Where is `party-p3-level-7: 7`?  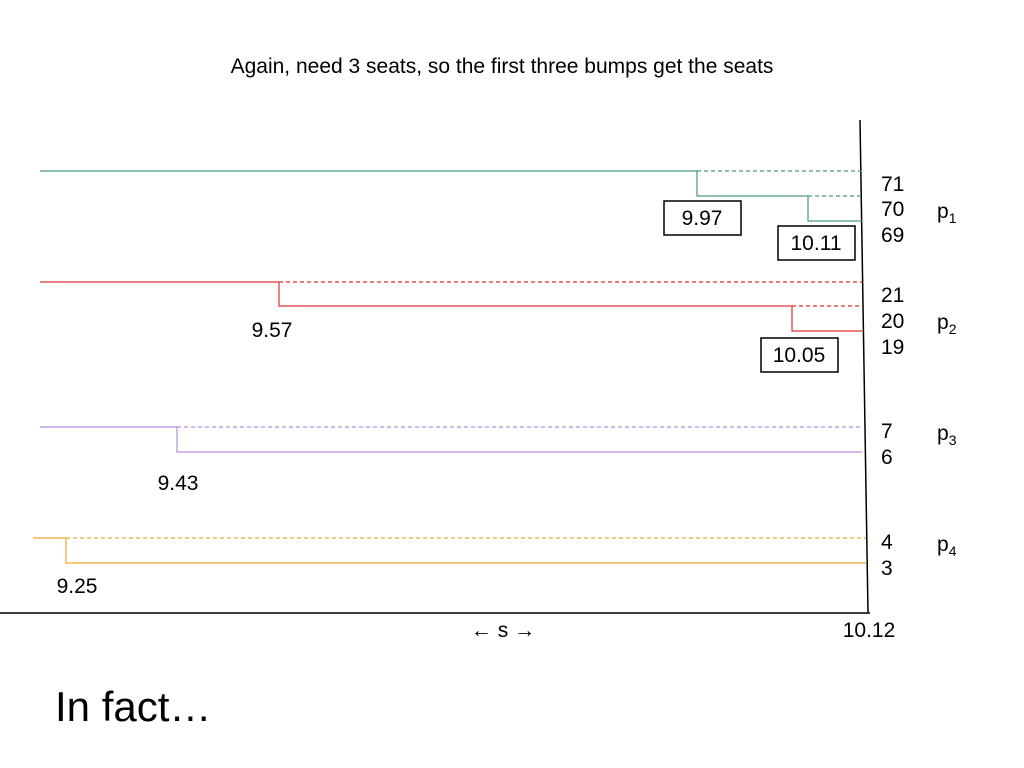
party-p3-level-7: 7 is located at coordinates (887, 431).